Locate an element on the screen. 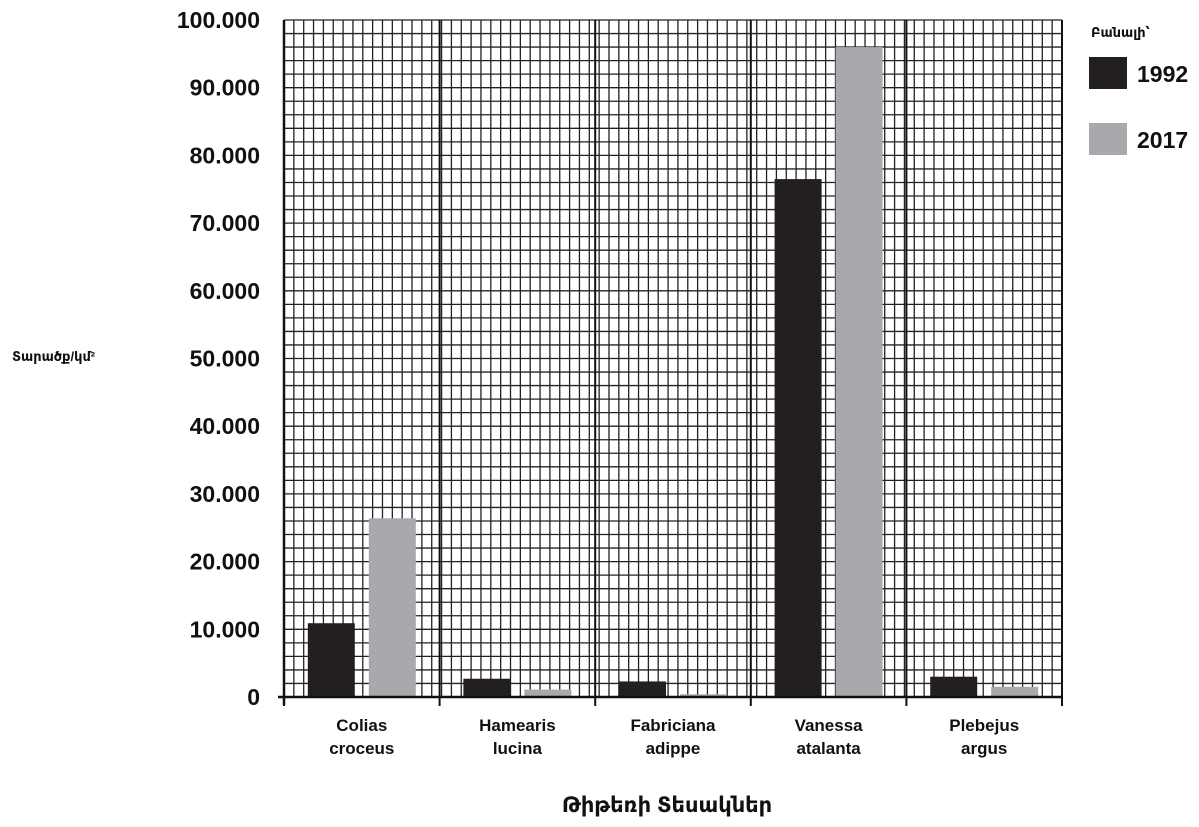 The image size is (1199, 827). y-tick-label: 90.000 is located at coordinates (225, 88).